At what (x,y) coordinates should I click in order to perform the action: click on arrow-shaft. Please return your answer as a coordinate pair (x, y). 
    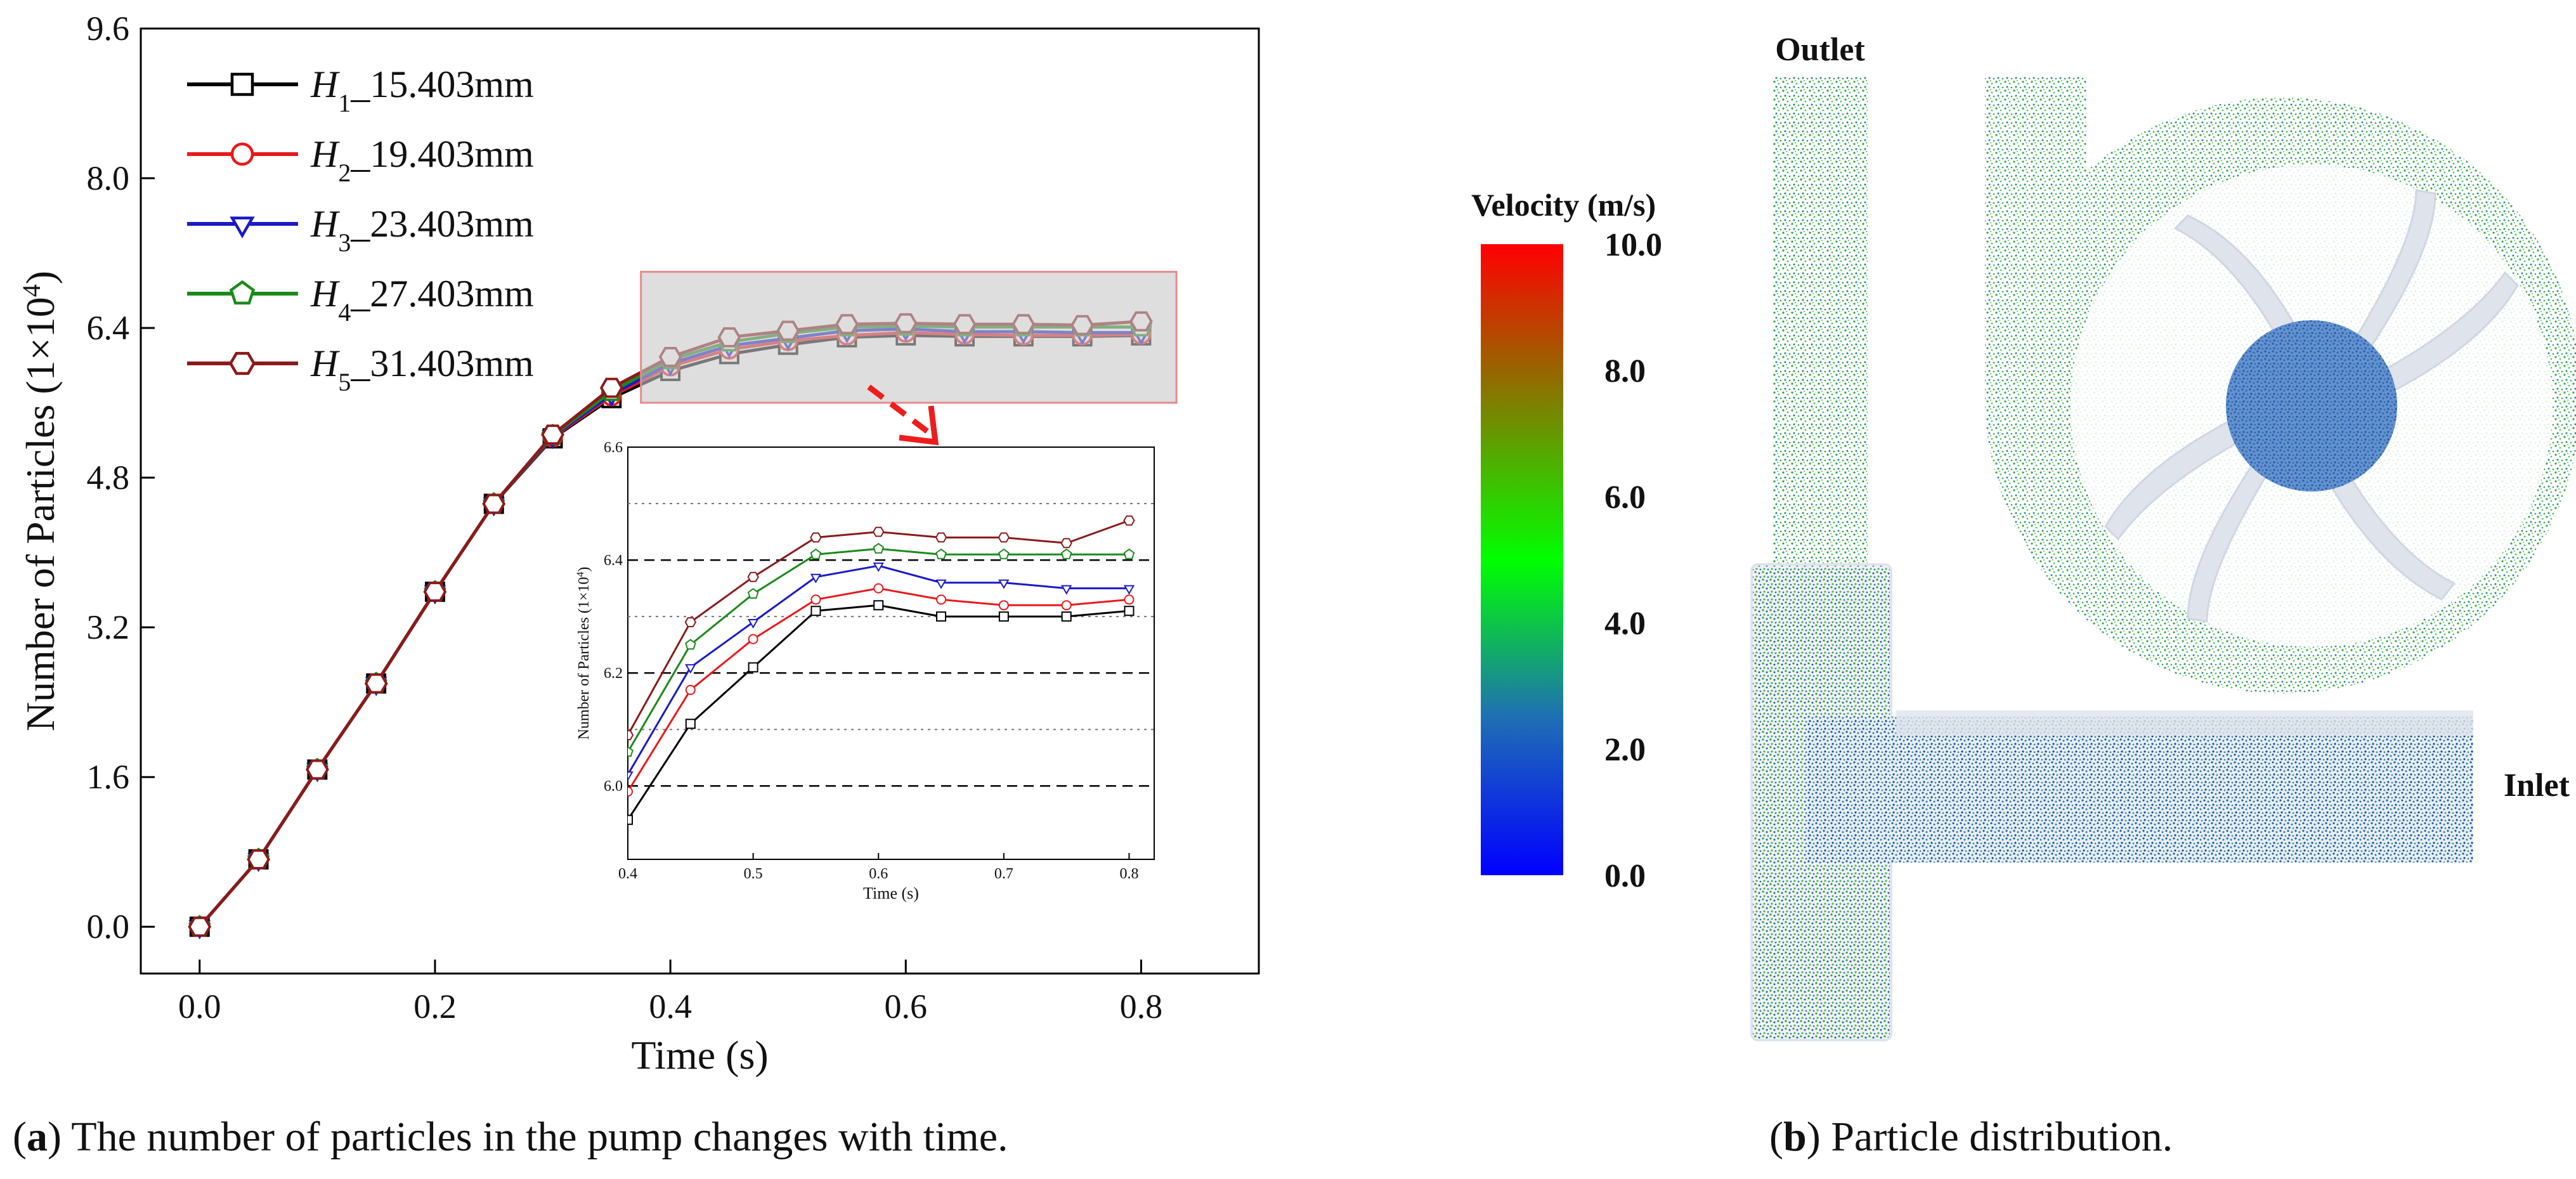
    Looking at the image, I should click on (898, 409).